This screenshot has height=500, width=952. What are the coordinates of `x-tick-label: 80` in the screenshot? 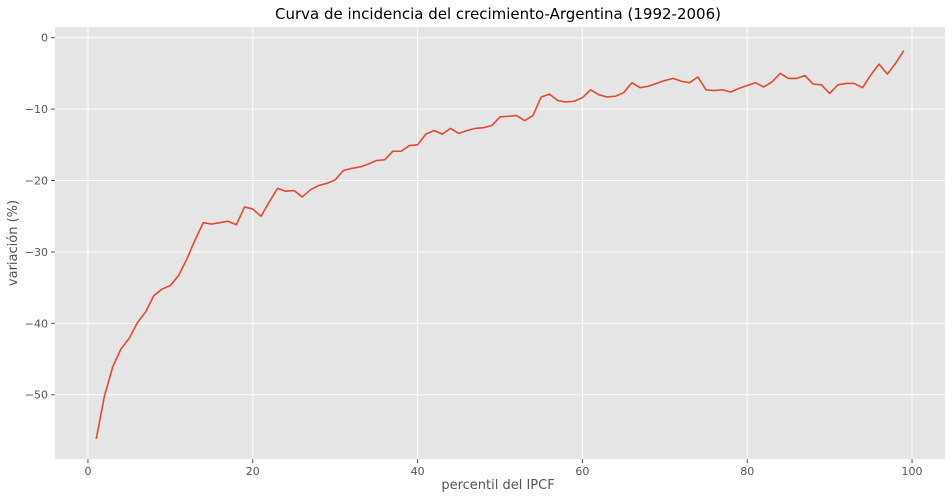 It's located at (747, 471).